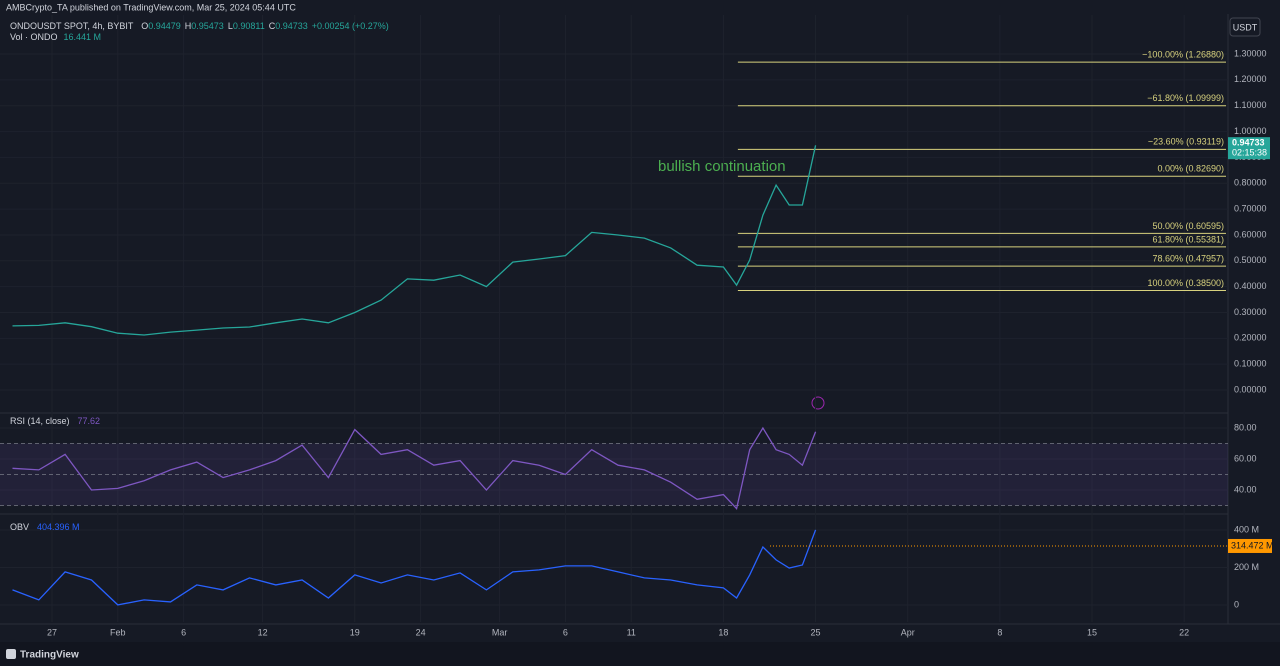 The height and width of the screenshot is (666, 1280). Describe the element at coordinates (52, 632) in the screenshot. I see `x-tick-label: 27` at that location.